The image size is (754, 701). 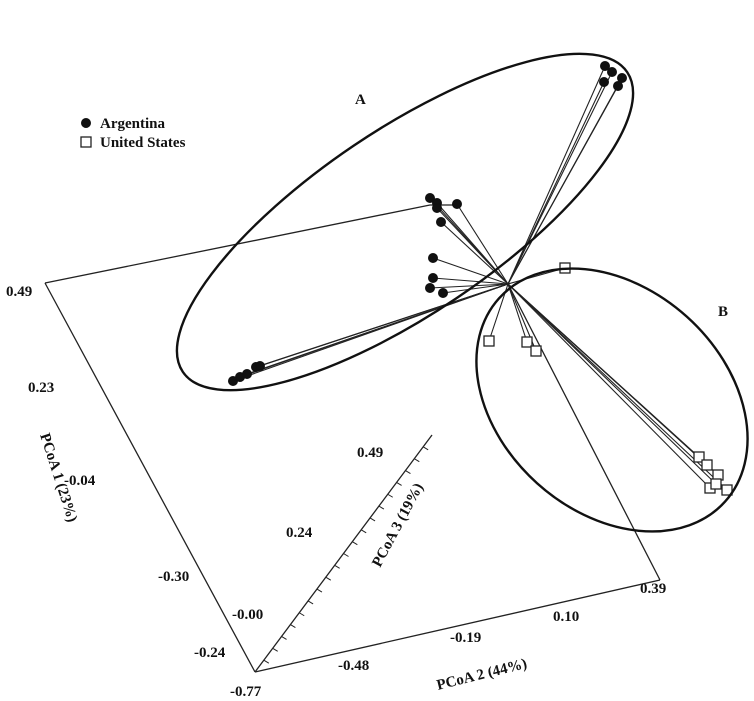 What do you see at coordinates (247, 615) in the screenshot?
I see `tick-label: -0.00` at bounding box center [247, 615].